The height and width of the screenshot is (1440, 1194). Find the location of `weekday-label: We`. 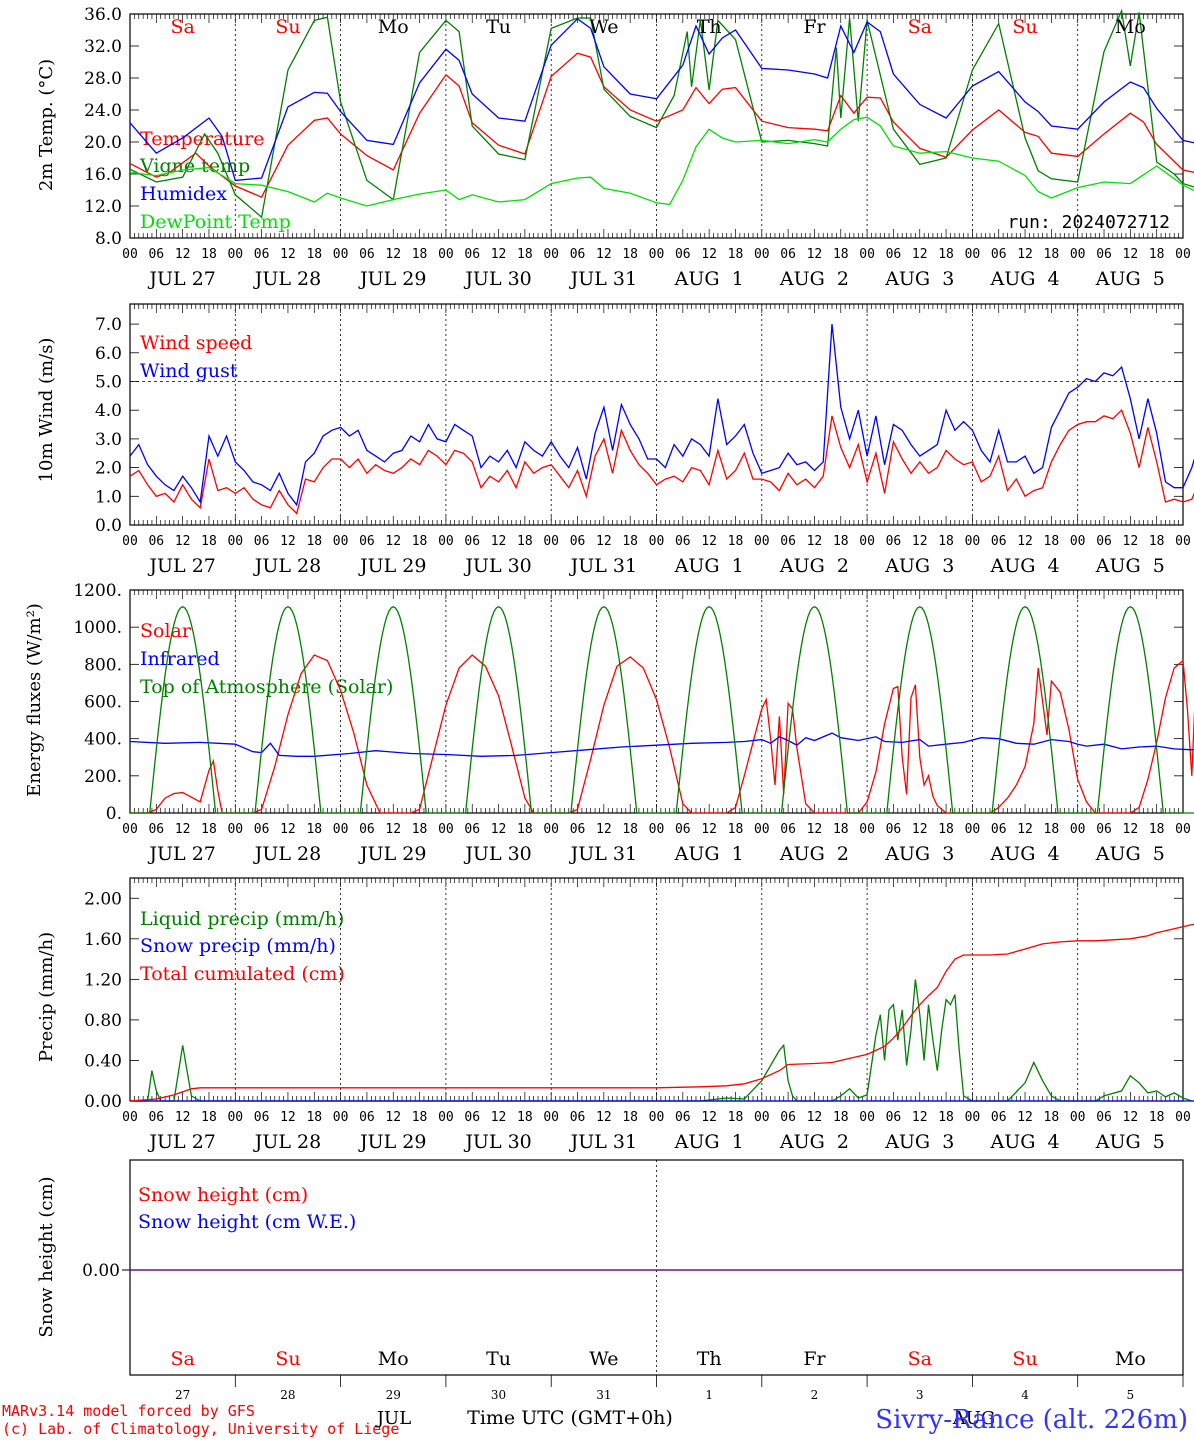

weekday-label: We is located at coordinates (603, 27).